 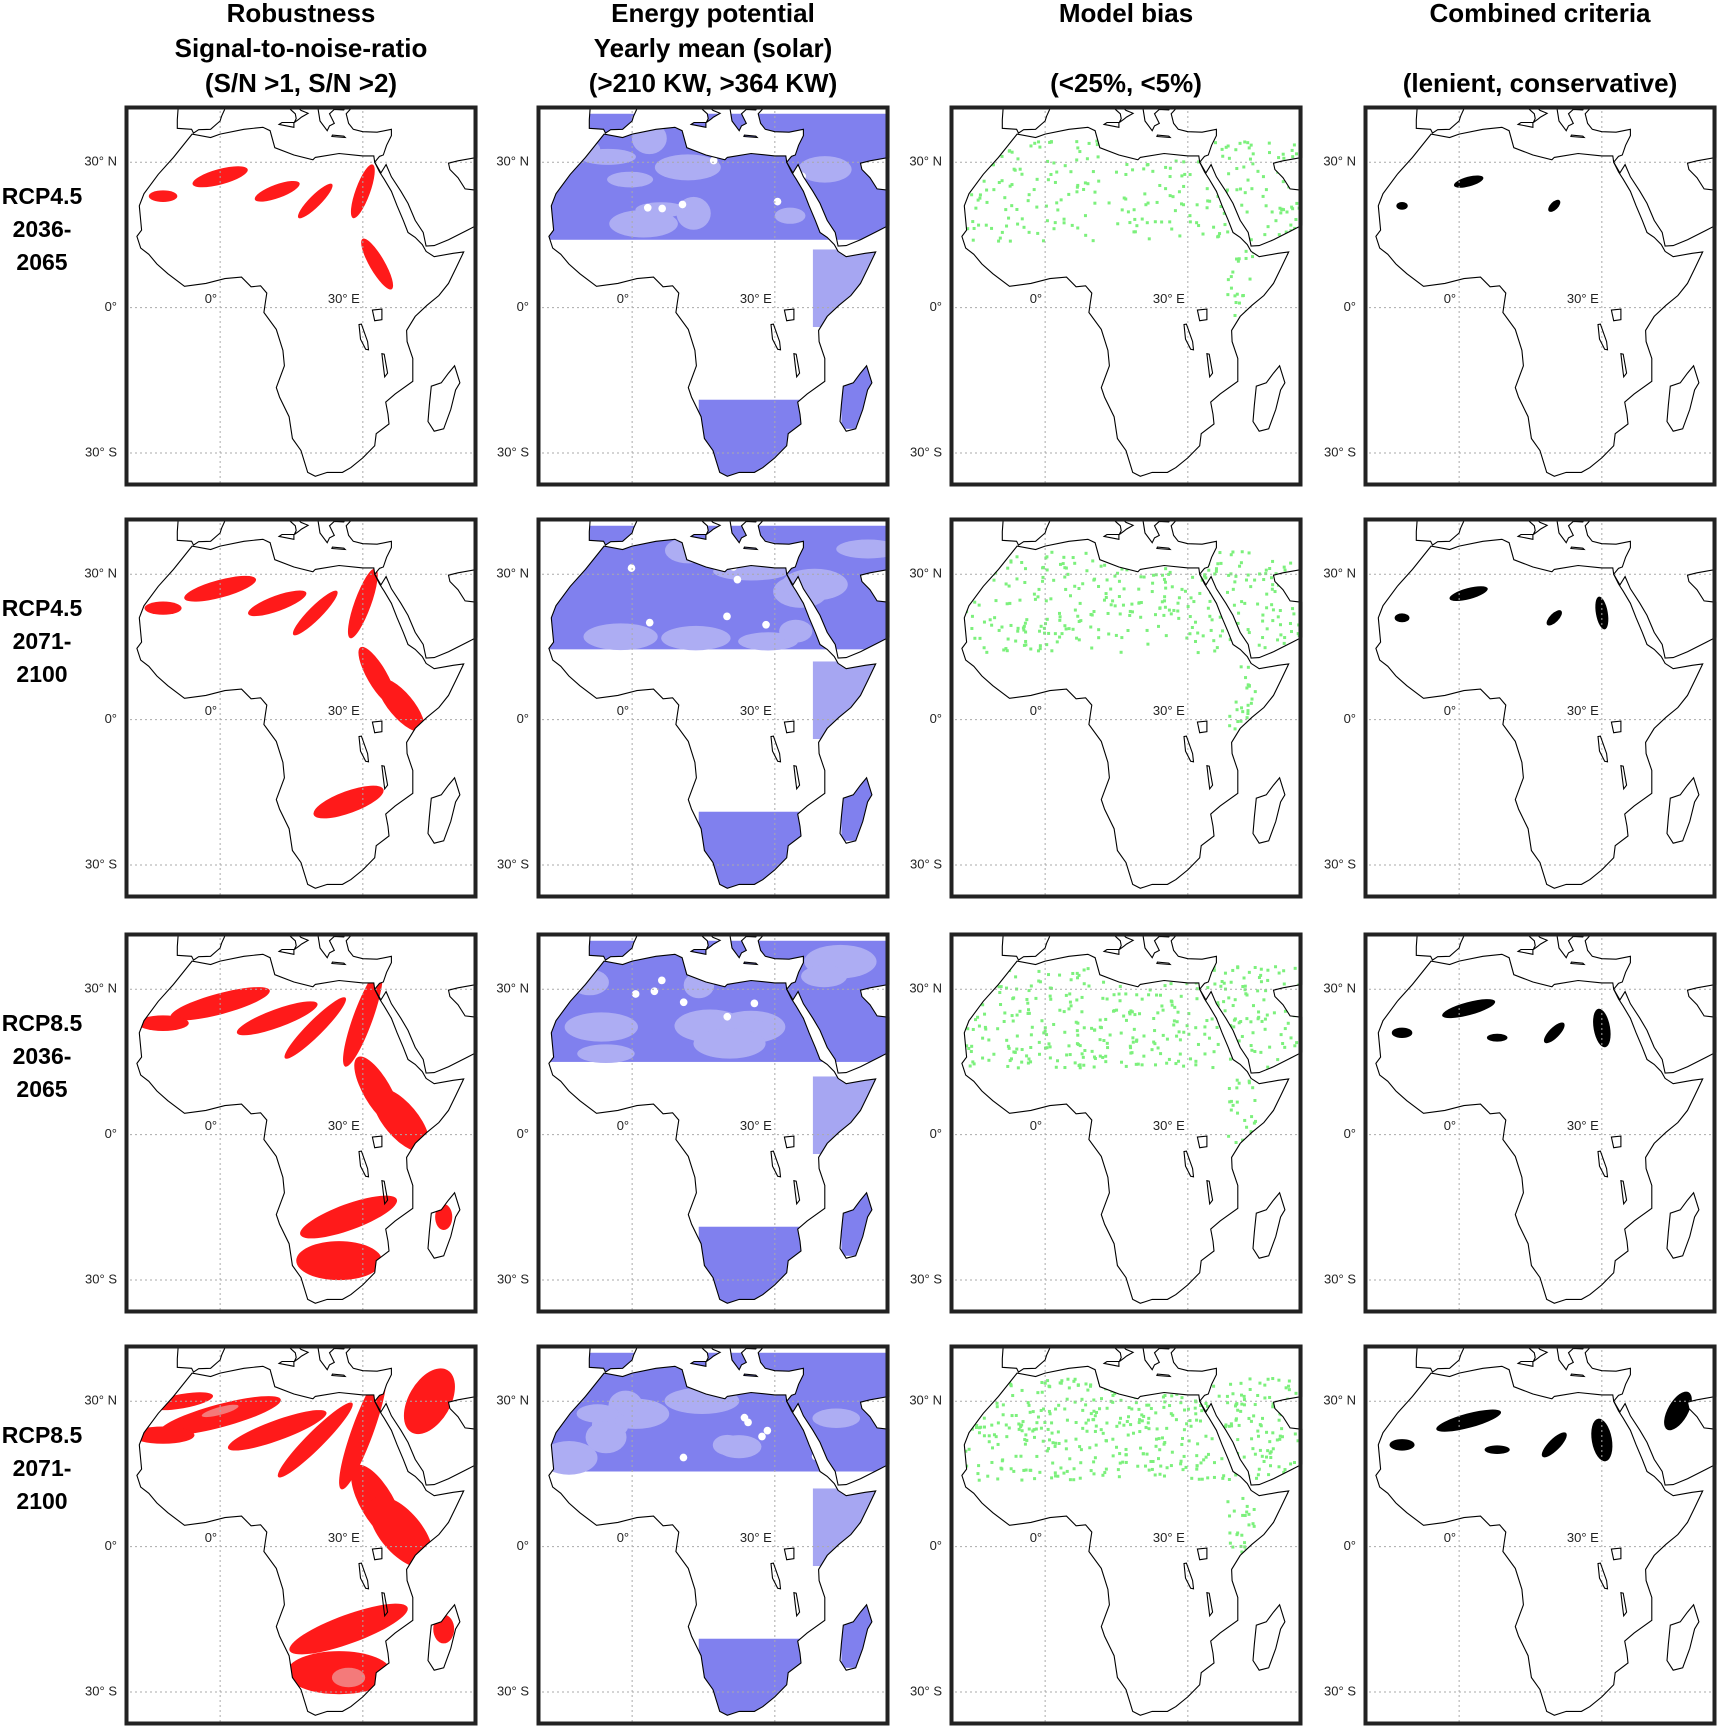 I want to click on lon-label: 0°, so click(x=623, y=710).